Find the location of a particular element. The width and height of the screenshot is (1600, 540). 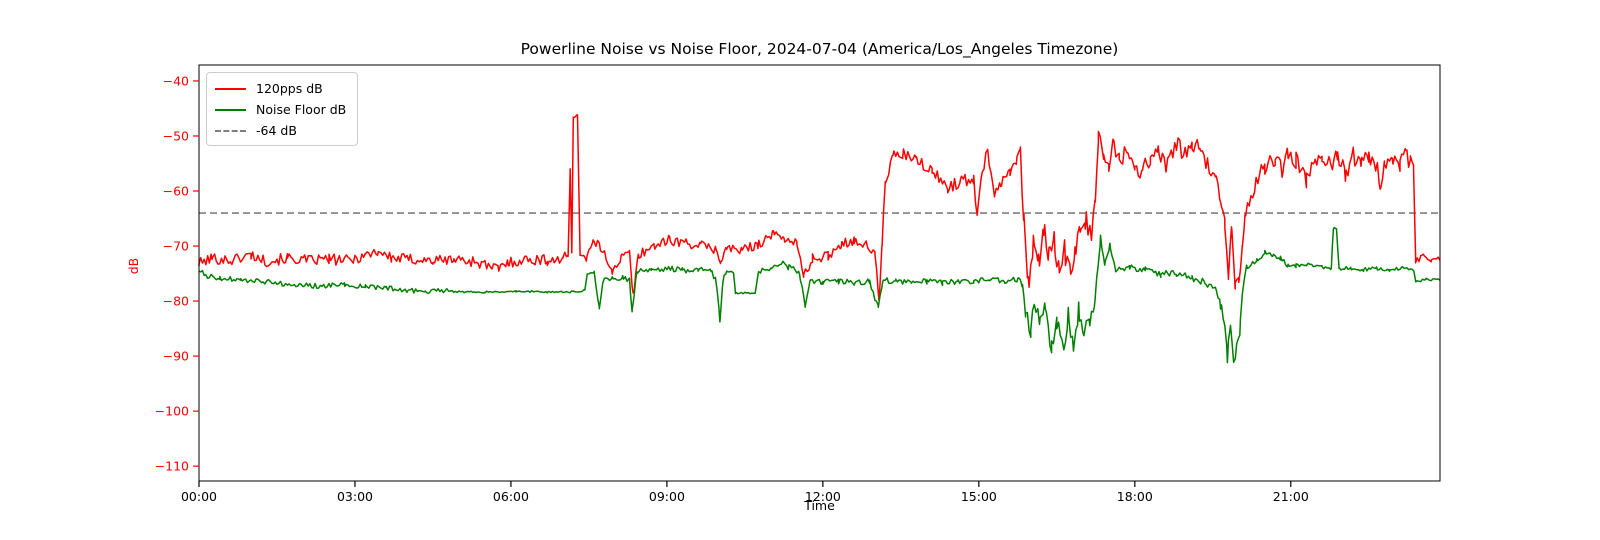

legend-entry-threshold: -64 dB is located at coordinates (282, 130).